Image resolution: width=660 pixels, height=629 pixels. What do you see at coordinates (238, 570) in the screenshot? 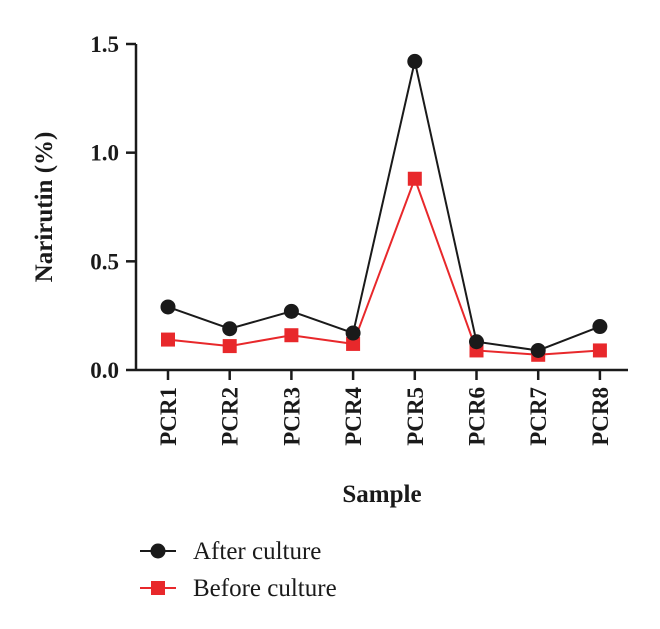
I see `legend: After culture Before culture` at bounding box center [238, 570].